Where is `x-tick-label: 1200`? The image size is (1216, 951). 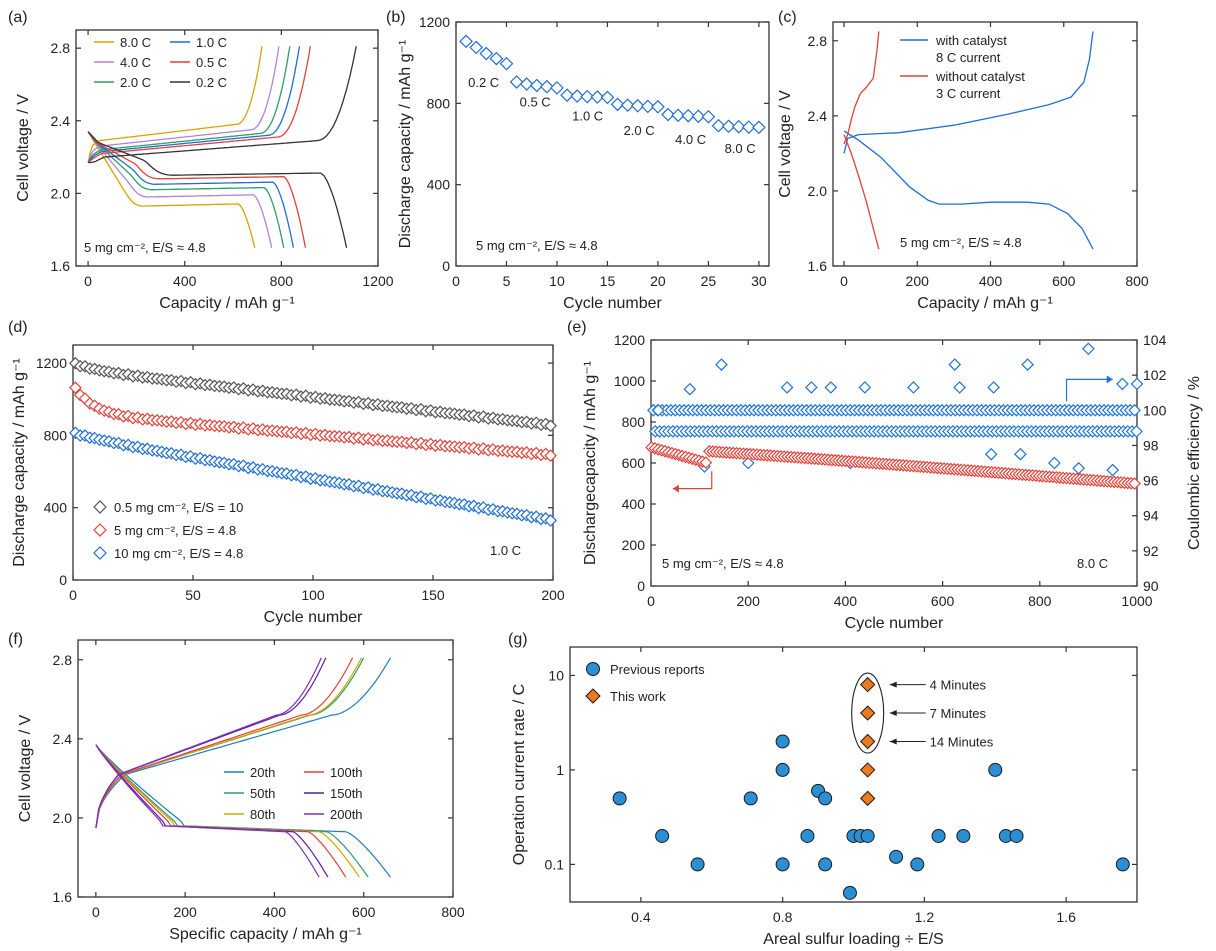 x-tick-label: 1200 is located at coordinates (377, 281).